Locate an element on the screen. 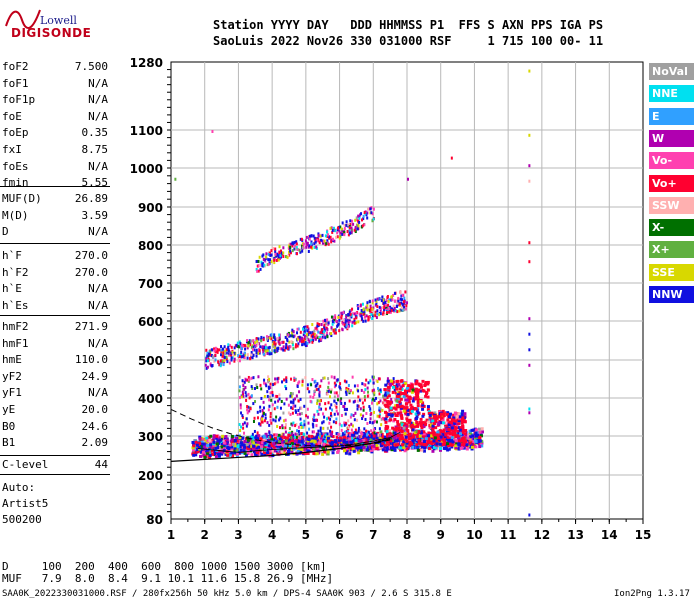 This screenshot has width=700, height=600. param-value: 270.0 is located at coordinates (91, 255).